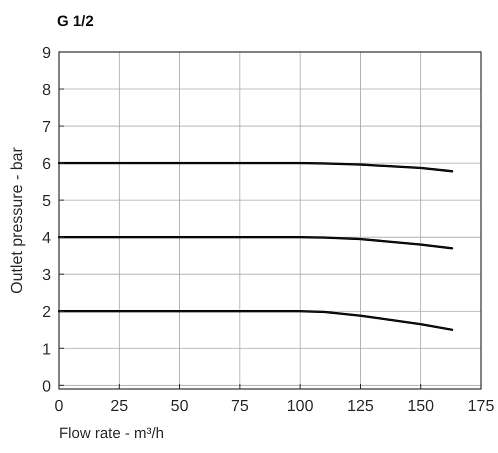  What do you see at coordinates (47, 387) in the screenshot?
I see `y-tick-label: 0` at bounding box center [47, 387].